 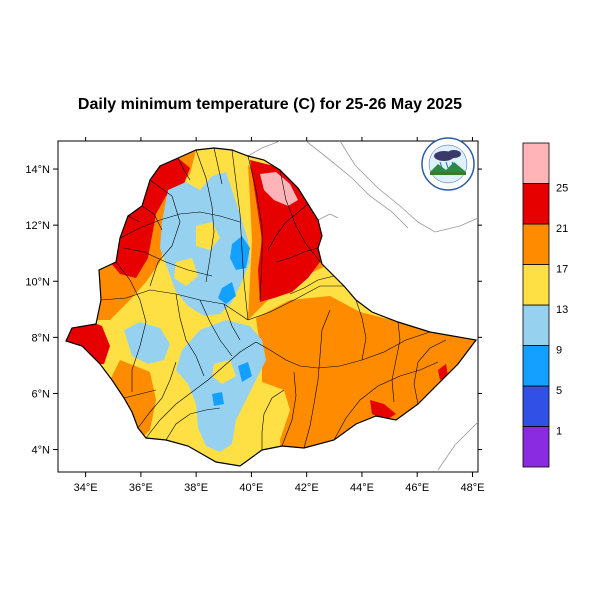 What do you see at coordinates (562, 229) in the screenshot?
I see `legend-label: 21` at bounding box center [562, 229].